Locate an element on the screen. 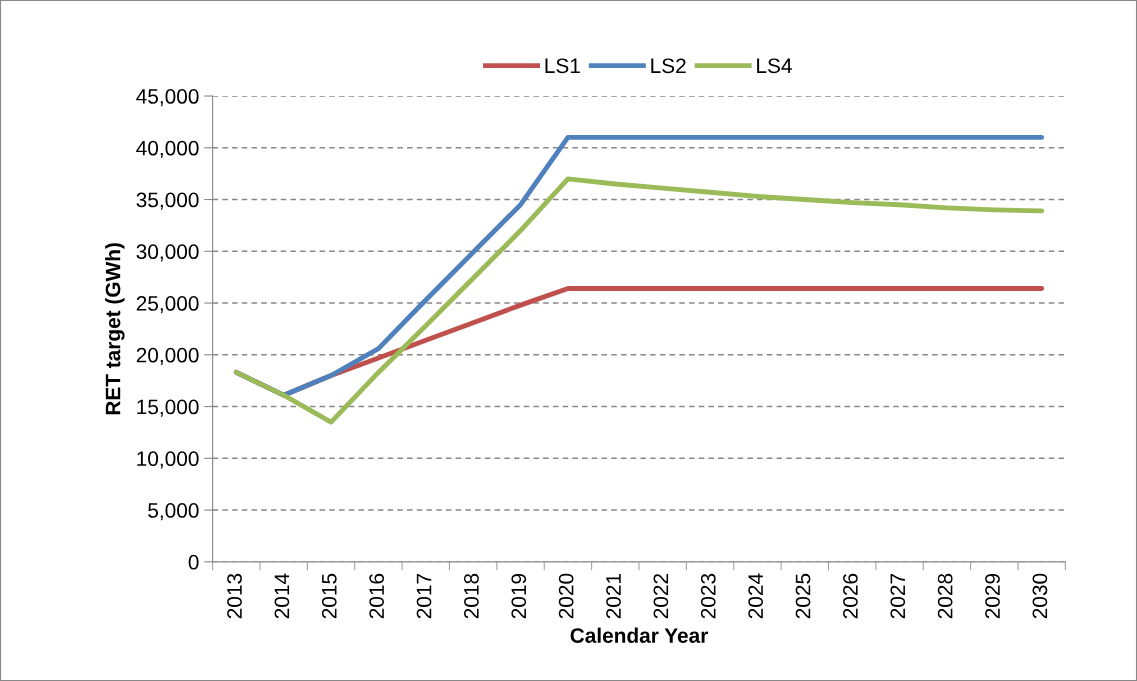  x-tick-label: 2013 is located at coordinates (234, 596).